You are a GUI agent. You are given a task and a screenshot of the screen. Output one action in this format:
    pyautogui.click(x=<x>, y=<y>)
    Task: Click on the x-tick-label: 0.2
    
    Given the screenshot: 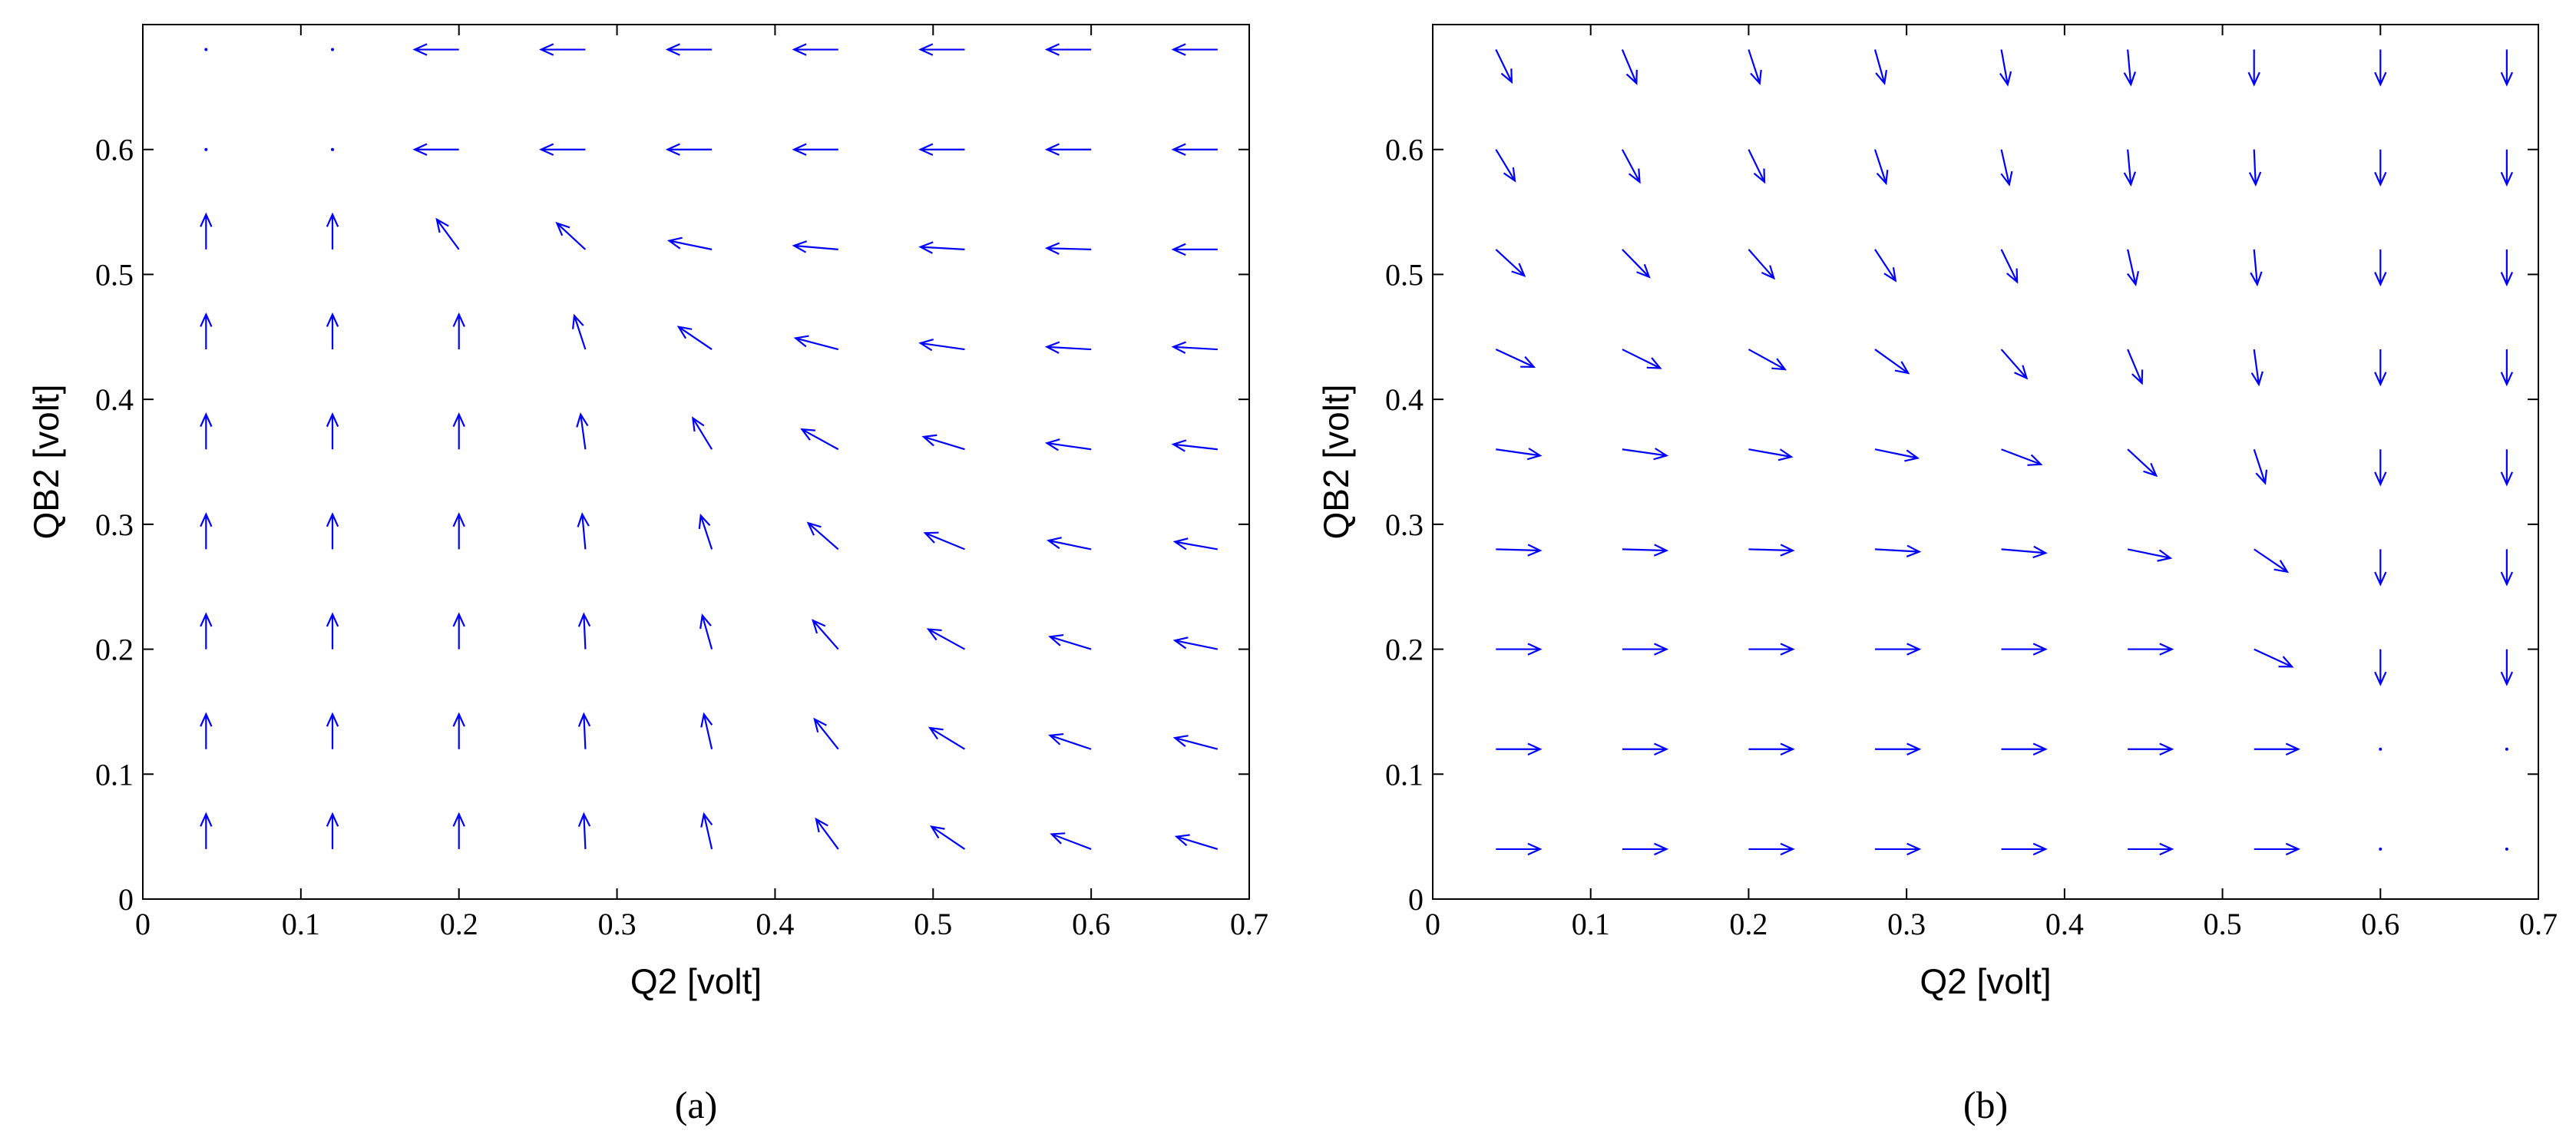 What is the action you would take?
    pyautogui.click(x=459, y=924)
    